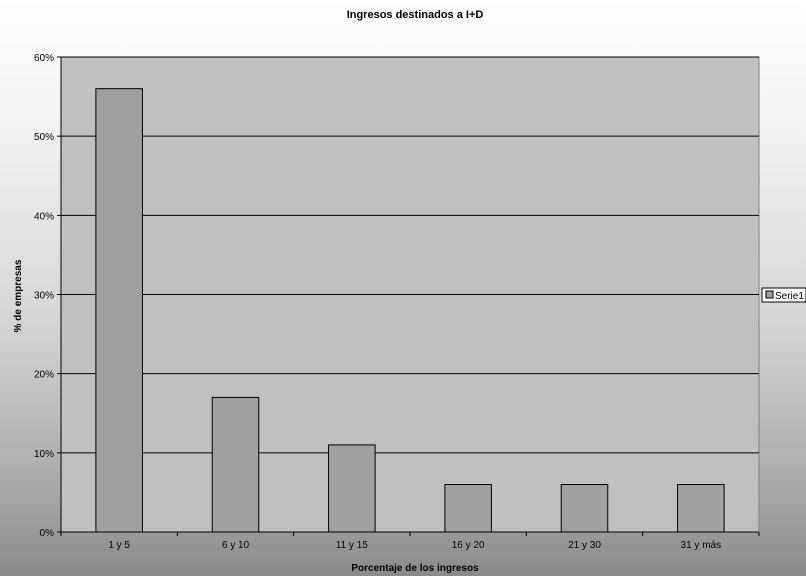  What do you see at coordinates (119, 545) in the screenshot?
I see `x-tick-label: 1 y 5` at bounding box center [119, 545].